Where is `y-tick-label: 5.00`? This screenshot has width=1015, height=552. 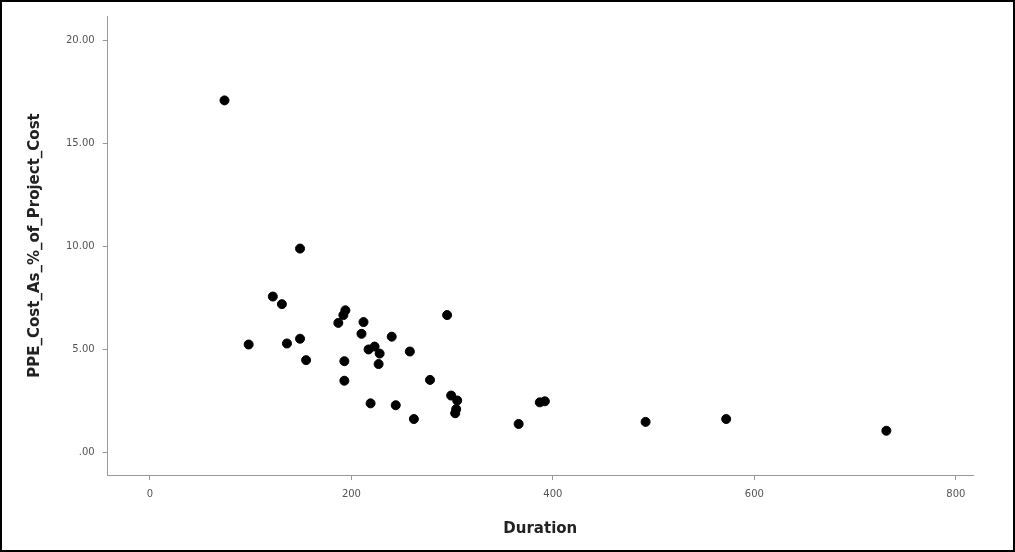 y-tick-label: 5.00 is located at coordinates (83, 349).